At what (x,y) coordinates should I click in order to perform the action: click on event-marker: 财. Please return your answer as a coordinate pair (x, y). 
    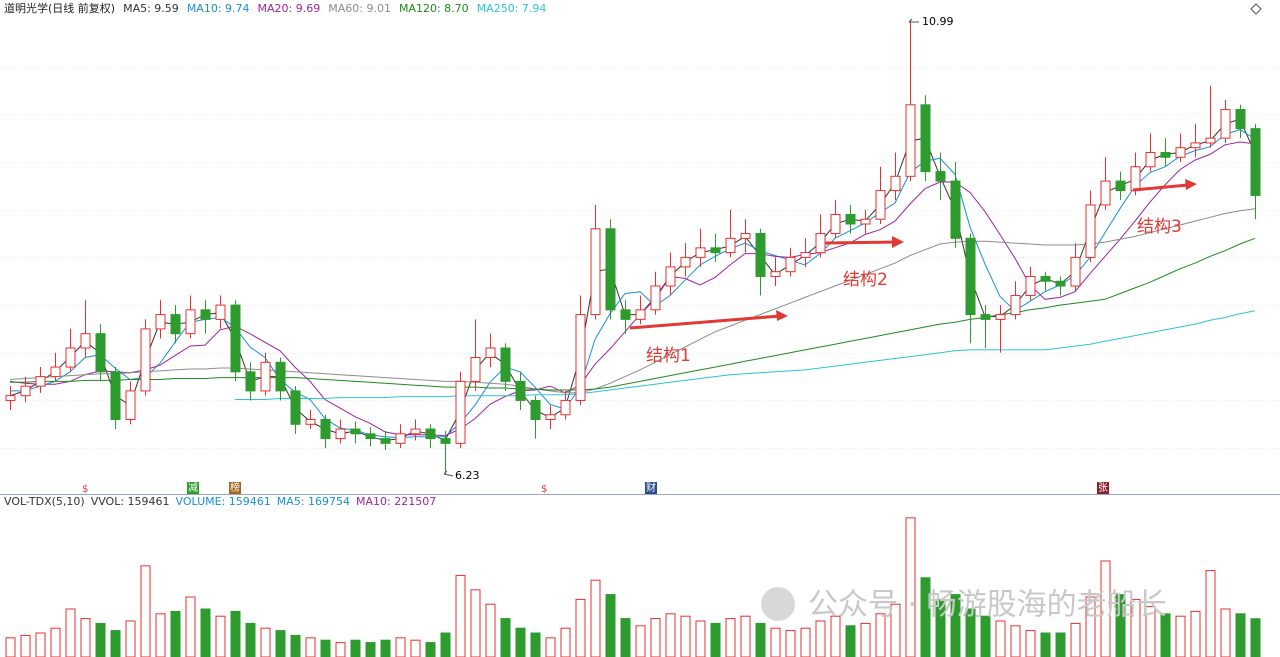
    Looking at the image, I should click on (651, 487).